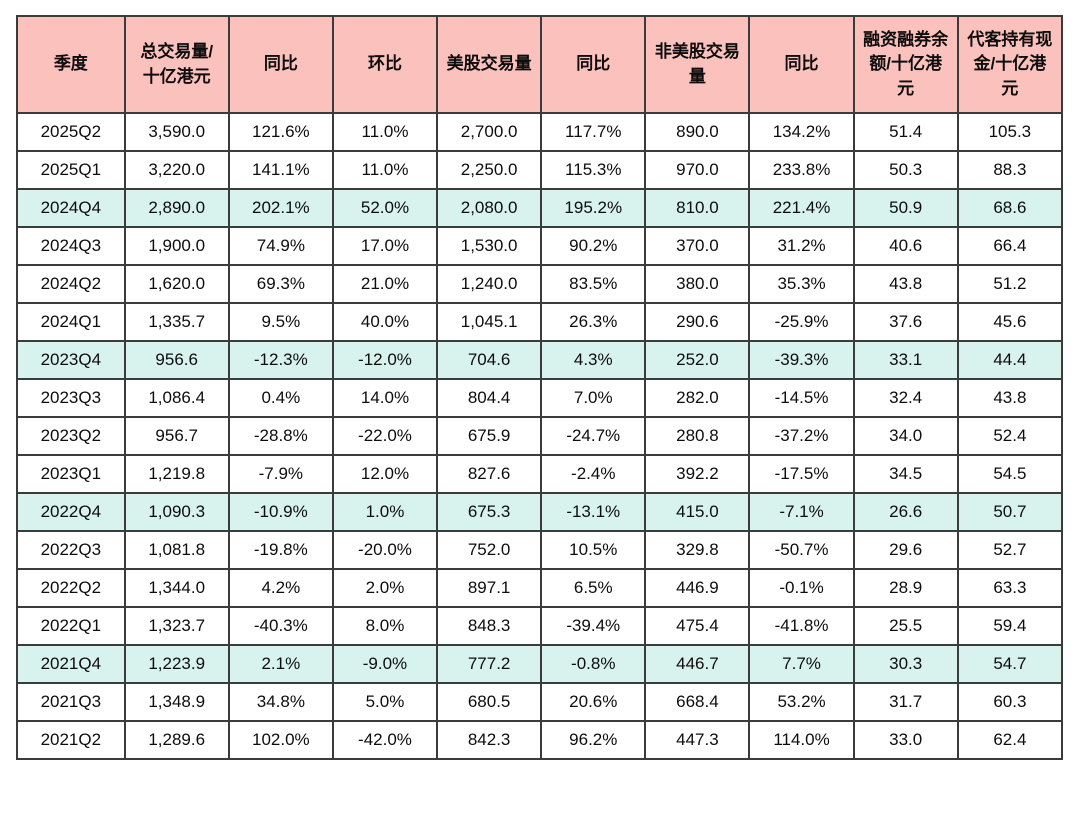 This screenshot has height=814, width=1080. I want to click on value-cell: 446.9, so click(697, 588).